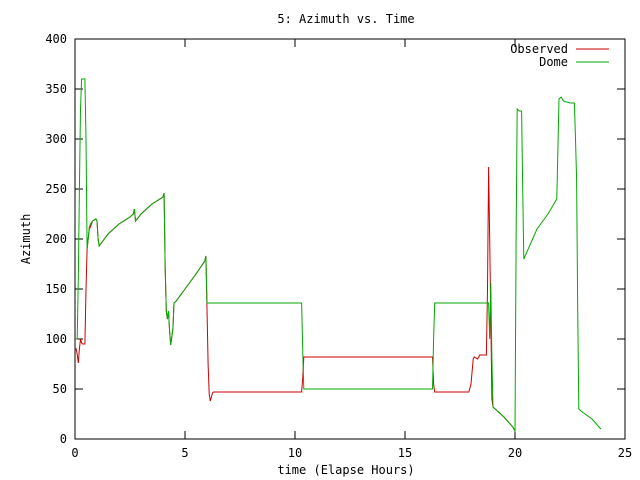 This screenshot has width=640, height=480. I want to click on y-tick-label: 150, so click(56, 289).